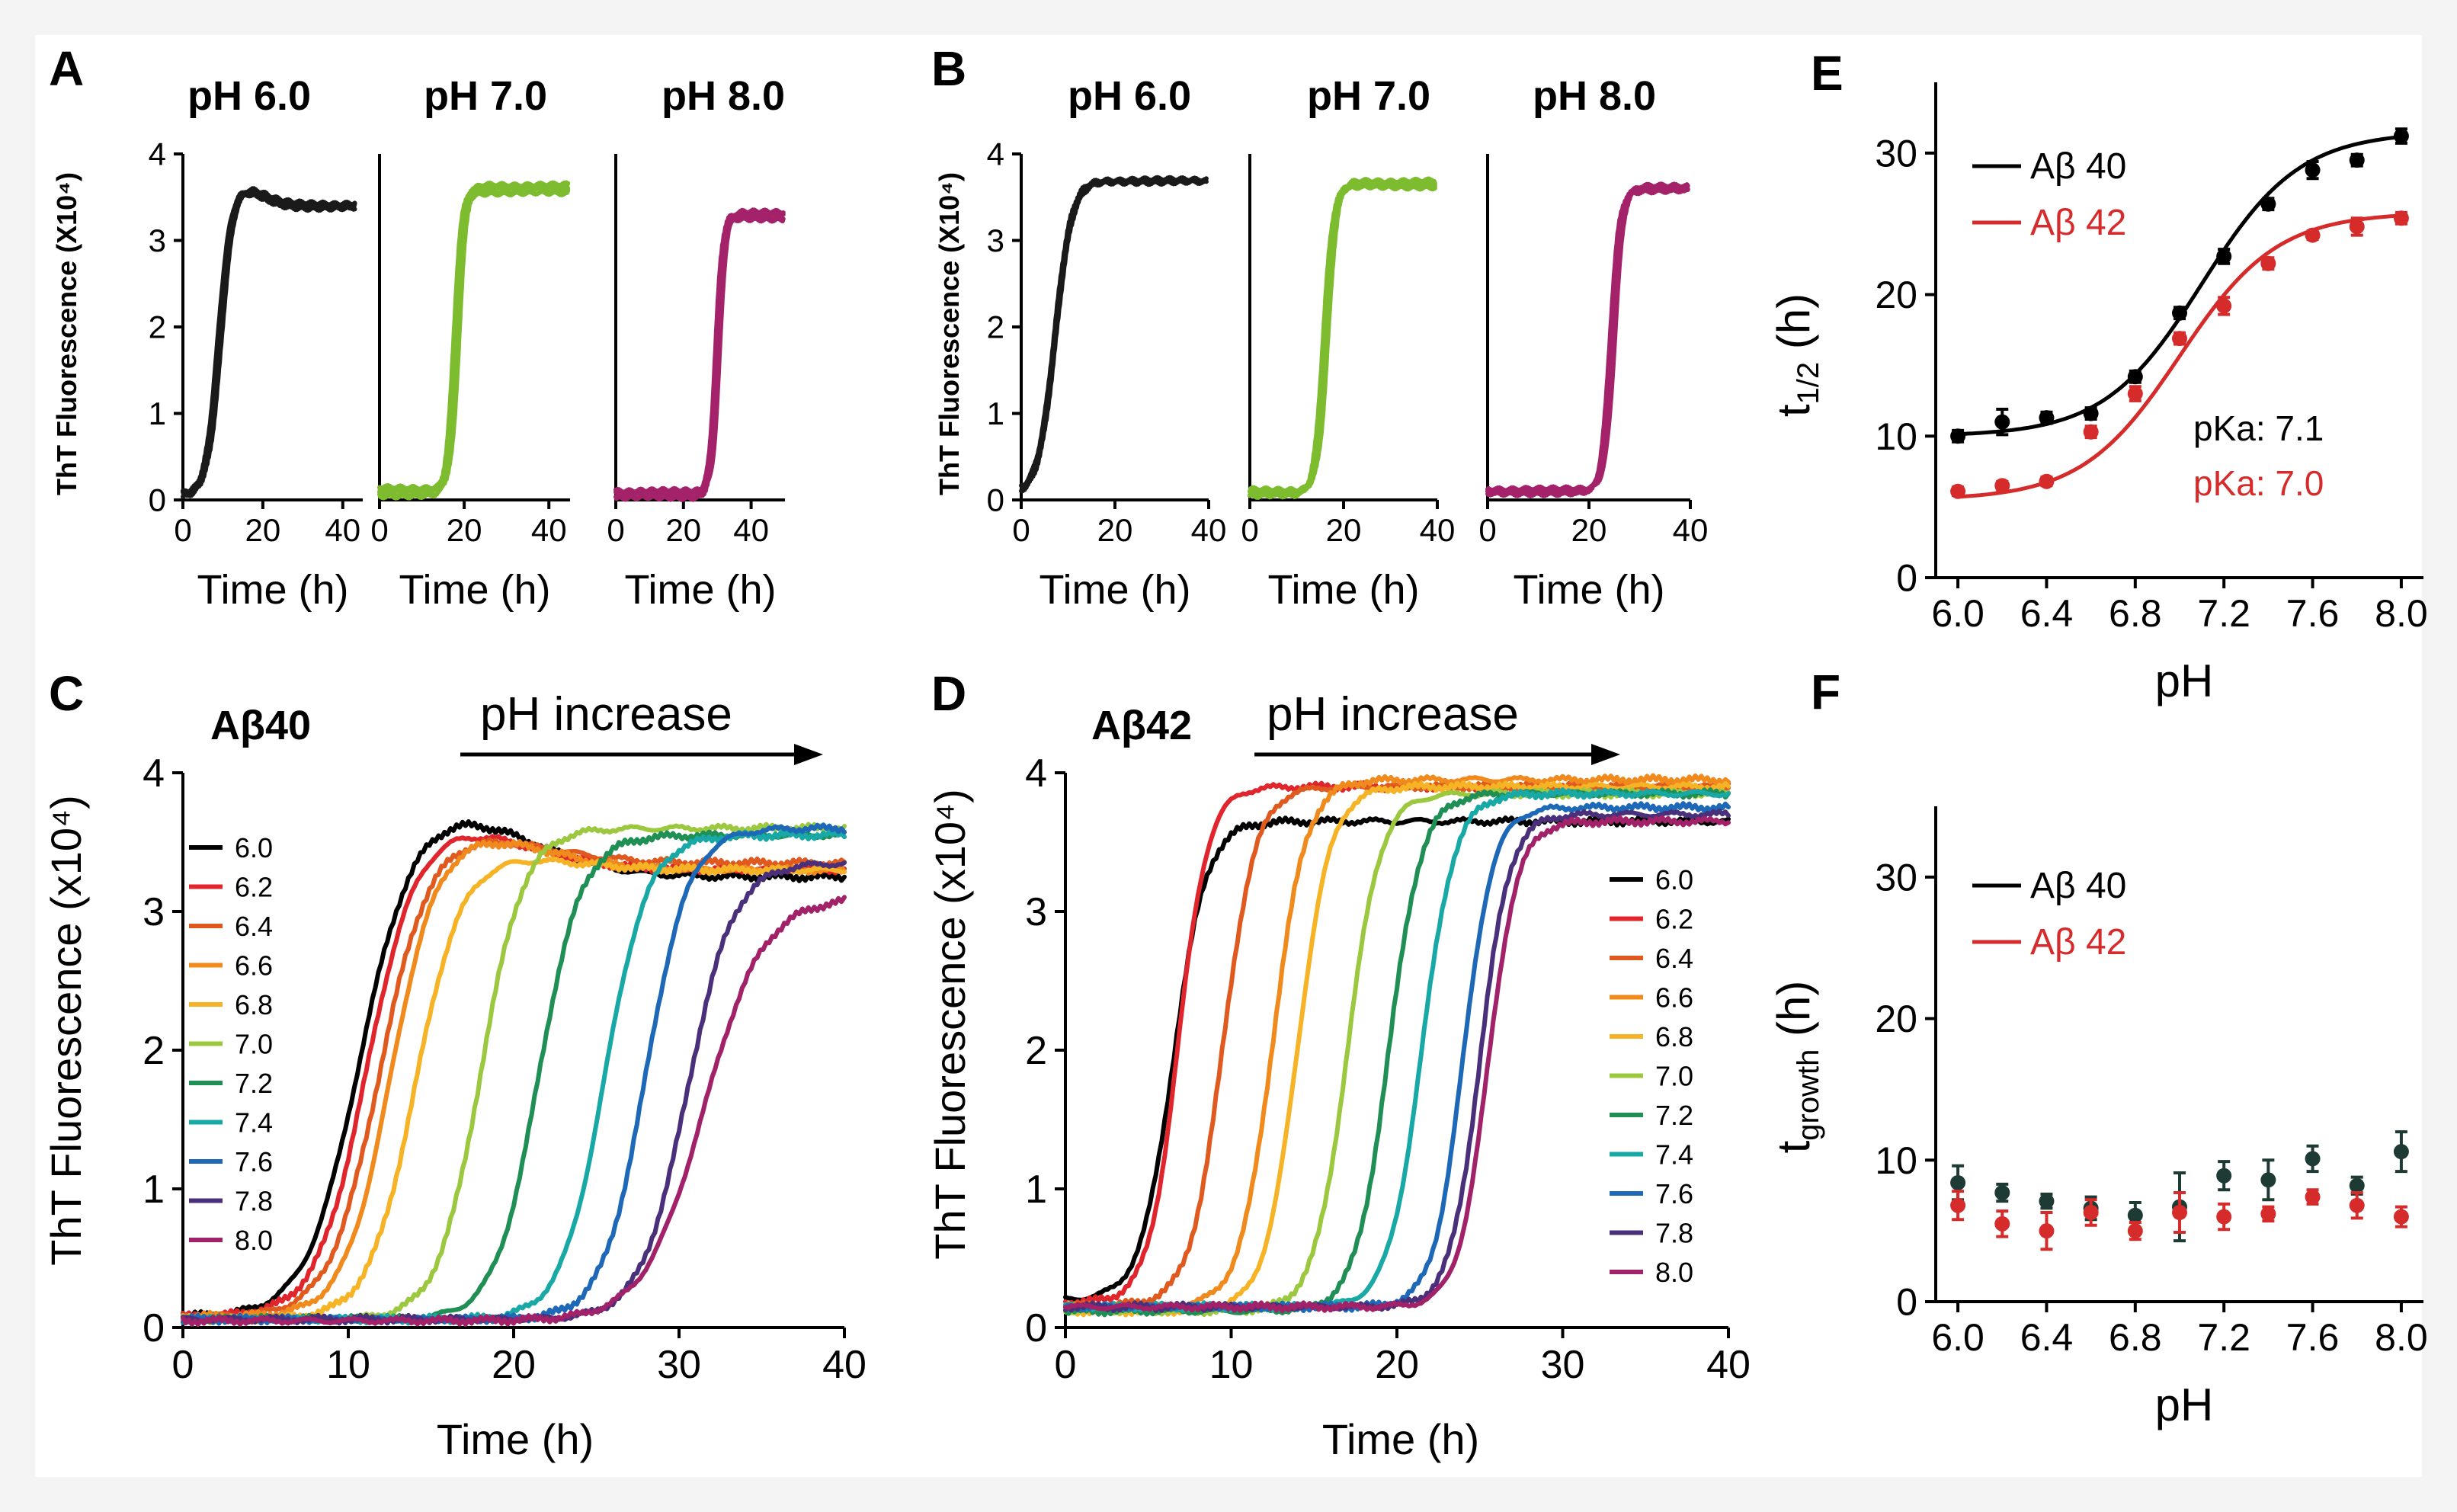 The height and width of the screenshot is (1512, 2457). Describe the element at coordinates (1589, 590) in the screenshot. I see `panel-b-x-axis-label-2: Time (h)` at that location.